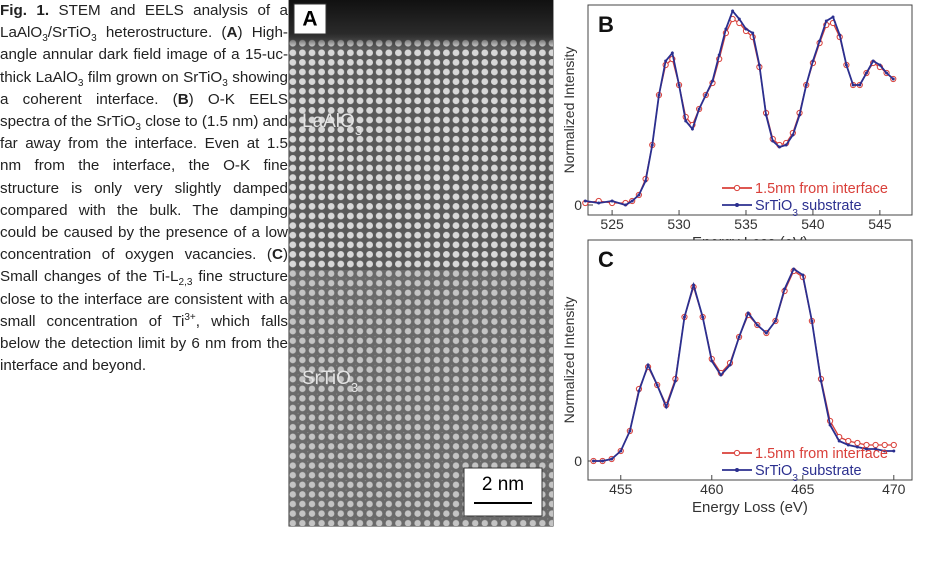 The height and width of the screenshot is (587, 925). What do you see at coordinates (190, 317) in the screenshot?
I see `caption-sup: 3+` at bounding box center [190, 317].